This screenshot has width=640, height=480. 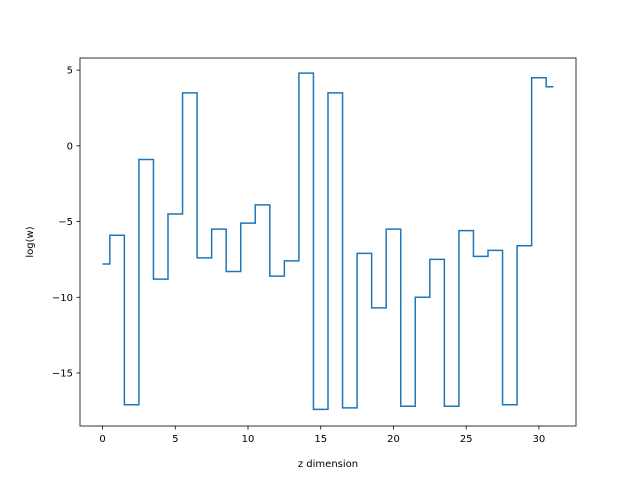 I want to click on y-axis-label: log(w), so click(x=30, y=241).